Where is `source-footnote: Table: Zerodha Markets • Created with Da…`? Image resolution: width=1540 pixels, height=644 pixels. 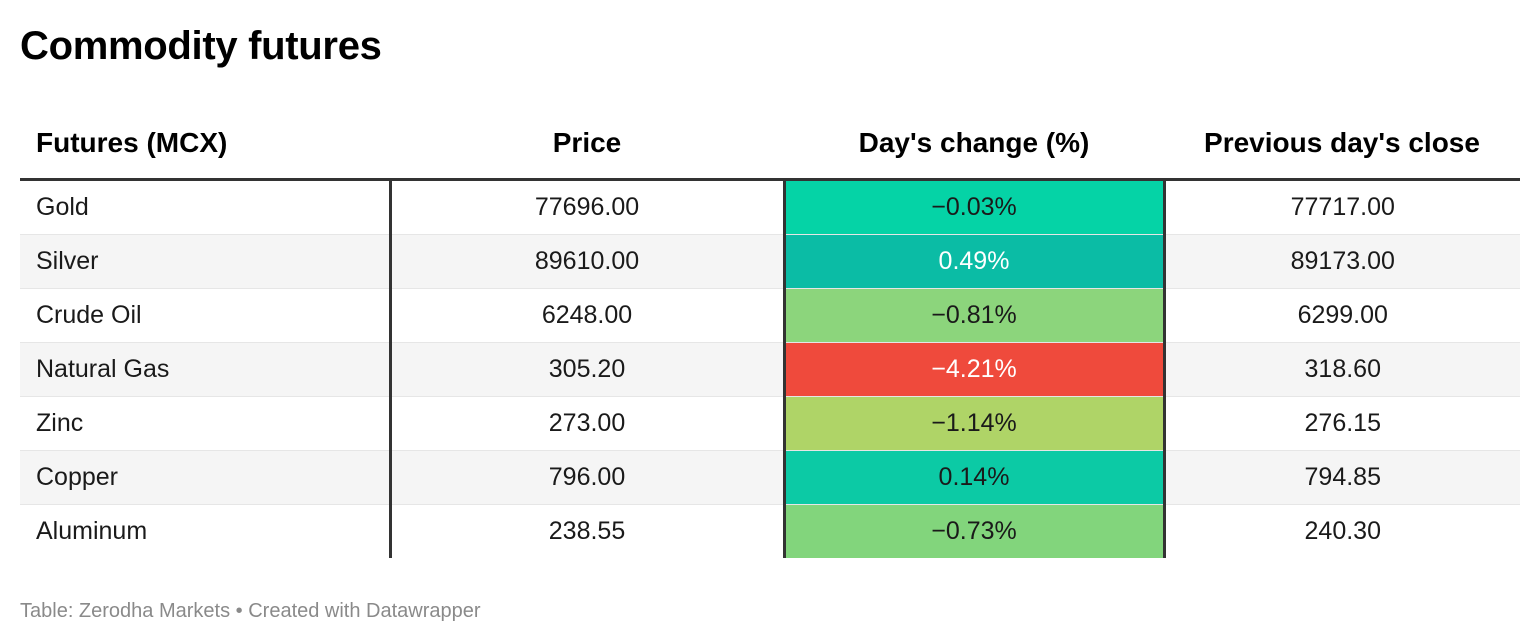 source-footnote: Table: Zerodha Markets • Created with Da… is located at coordinates (250, 611).